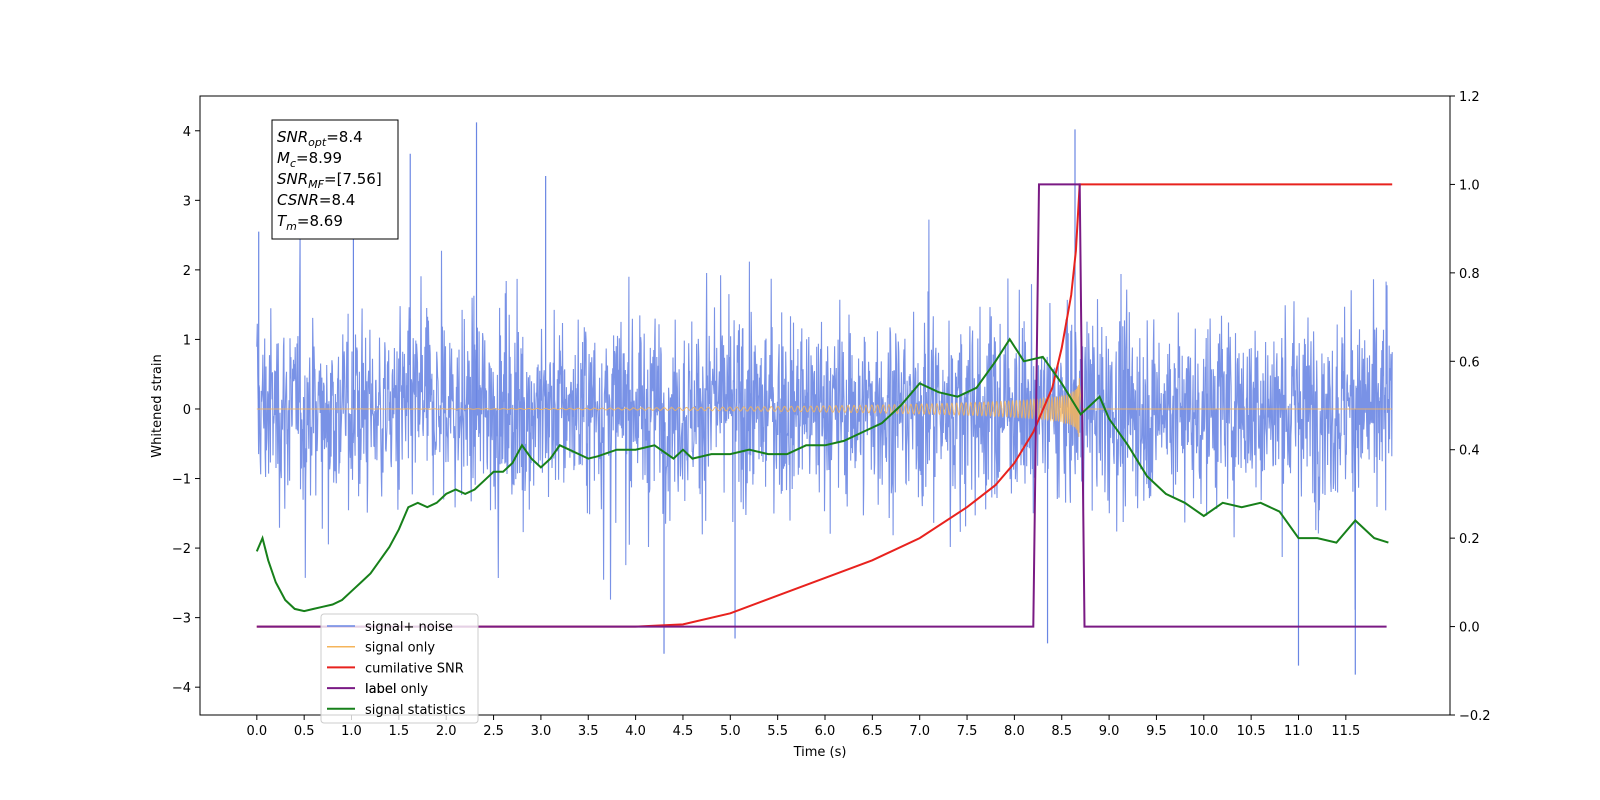  I want to click on y-tick-label: −3, so click(181, 619).